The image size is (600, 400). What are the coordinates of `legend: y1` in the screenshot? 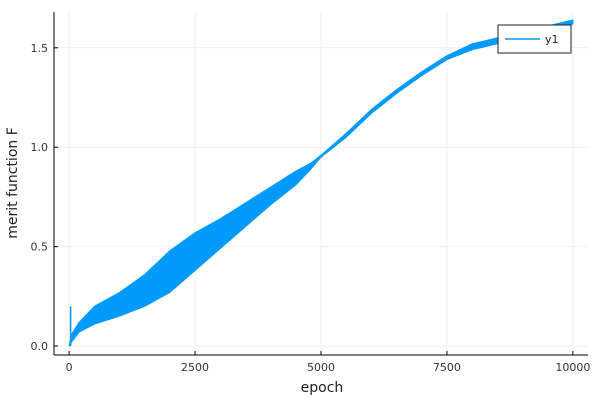 It's located at (534, 39).